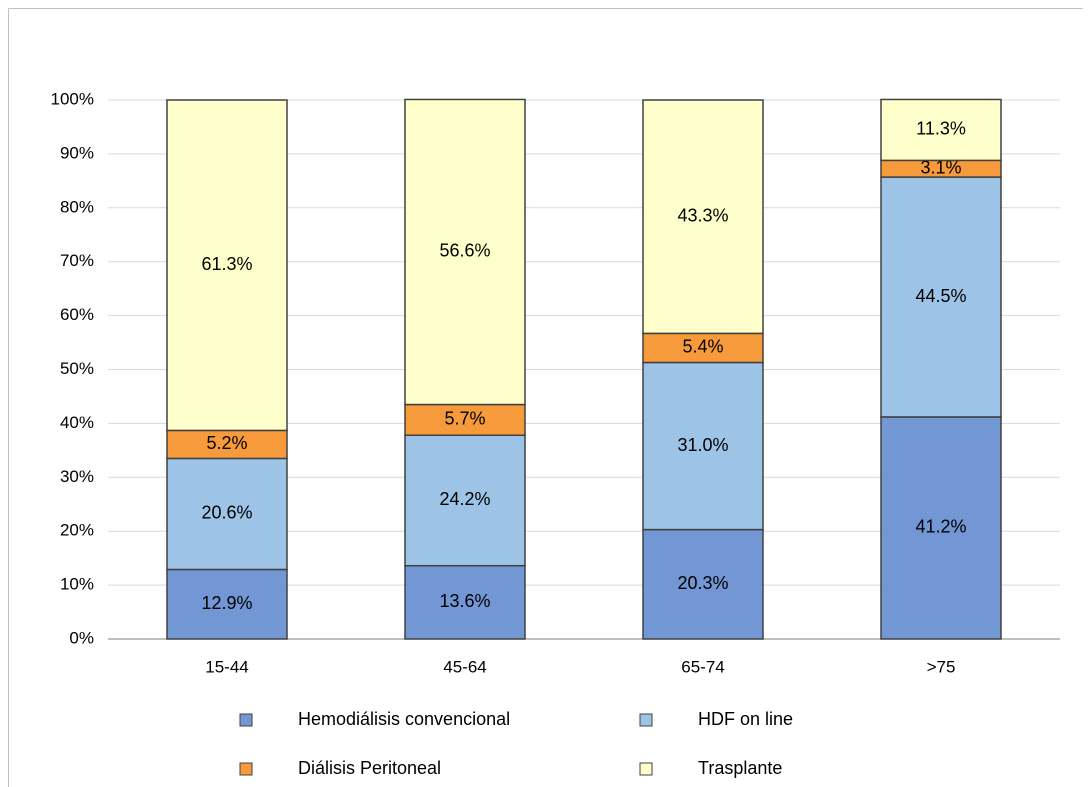  I want to click on y-tick-label: 80%, so click(77, 206).